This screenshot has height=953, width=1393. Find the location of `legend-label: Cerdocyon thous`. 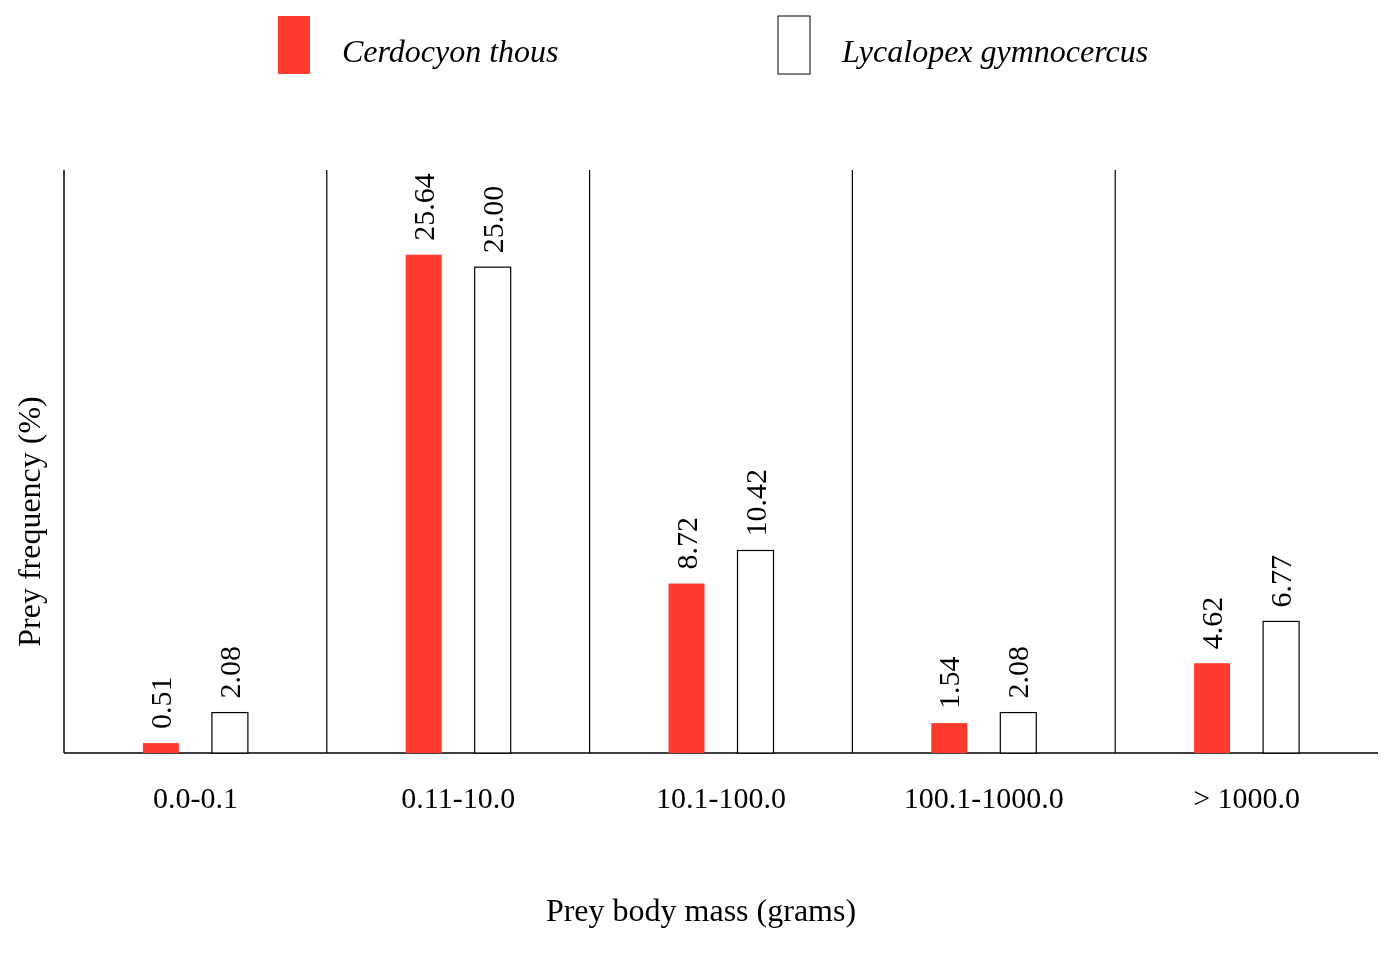

legend-label: Cerdocyon thous is located at coordinates (450, 51).